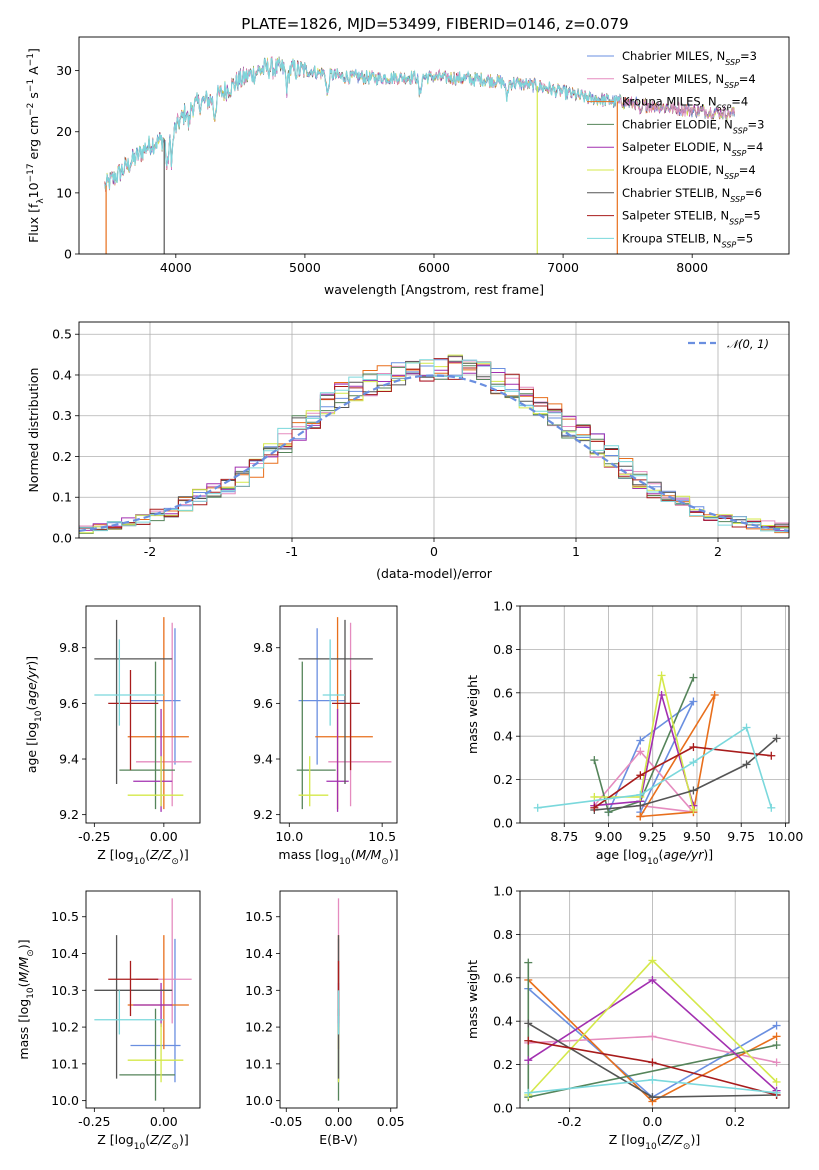 The image size is (819, 1170). Describe the element at coordinates (62, 415) in the screenshot. I see `y-tick-label: 0.3` at that location.